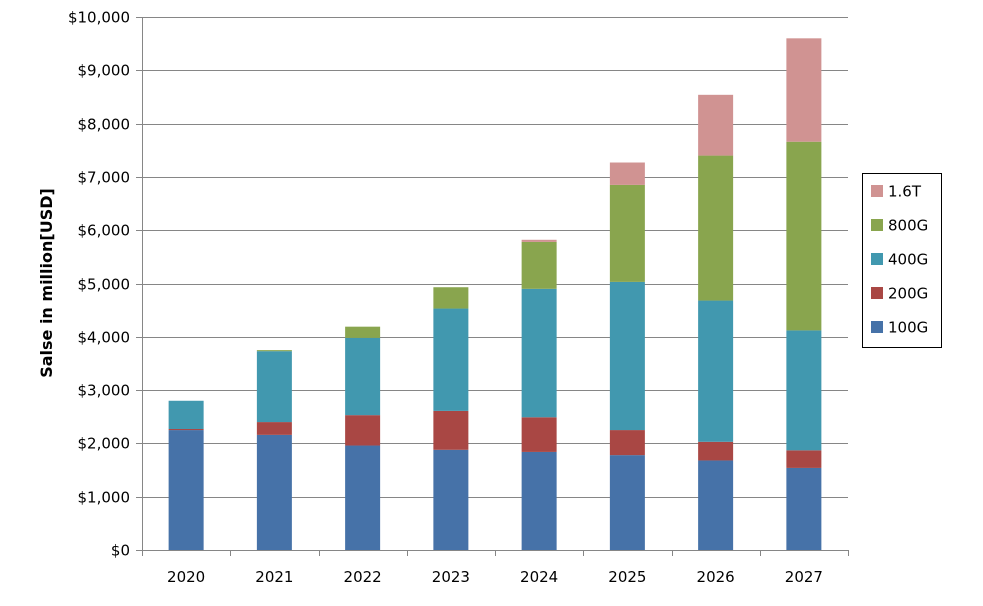 The width and height of the screenshot is (983, 606). I want to click on bar-segment-100g-2026, so click(716, 505).